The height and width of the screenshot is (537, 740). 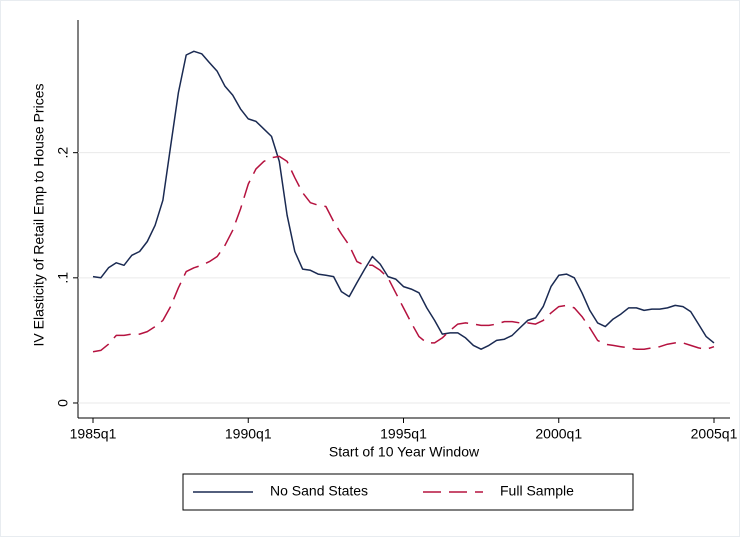 I want to click on legend, so click(x=408, y=492).